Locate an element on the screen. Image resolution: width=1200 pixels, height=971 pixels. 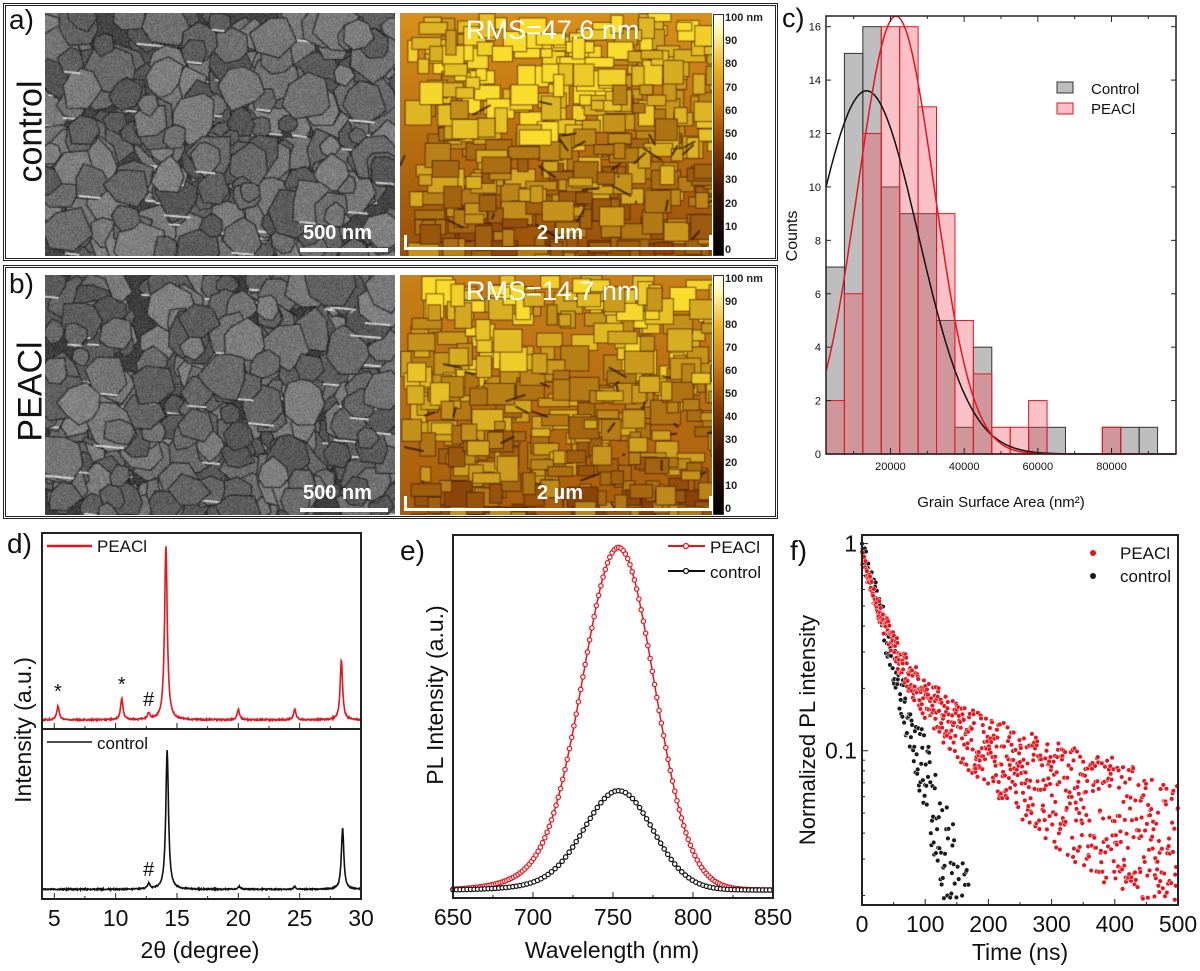
afm-image-control is located at coordinates (556, 134).